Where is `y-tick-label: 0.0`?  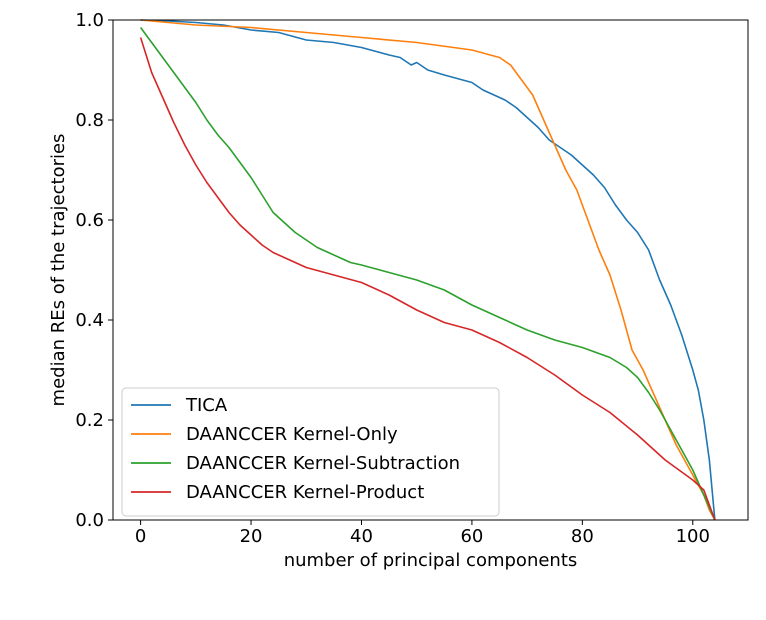 y-tick-label: 0.0 is located at coordinates (89, 520).